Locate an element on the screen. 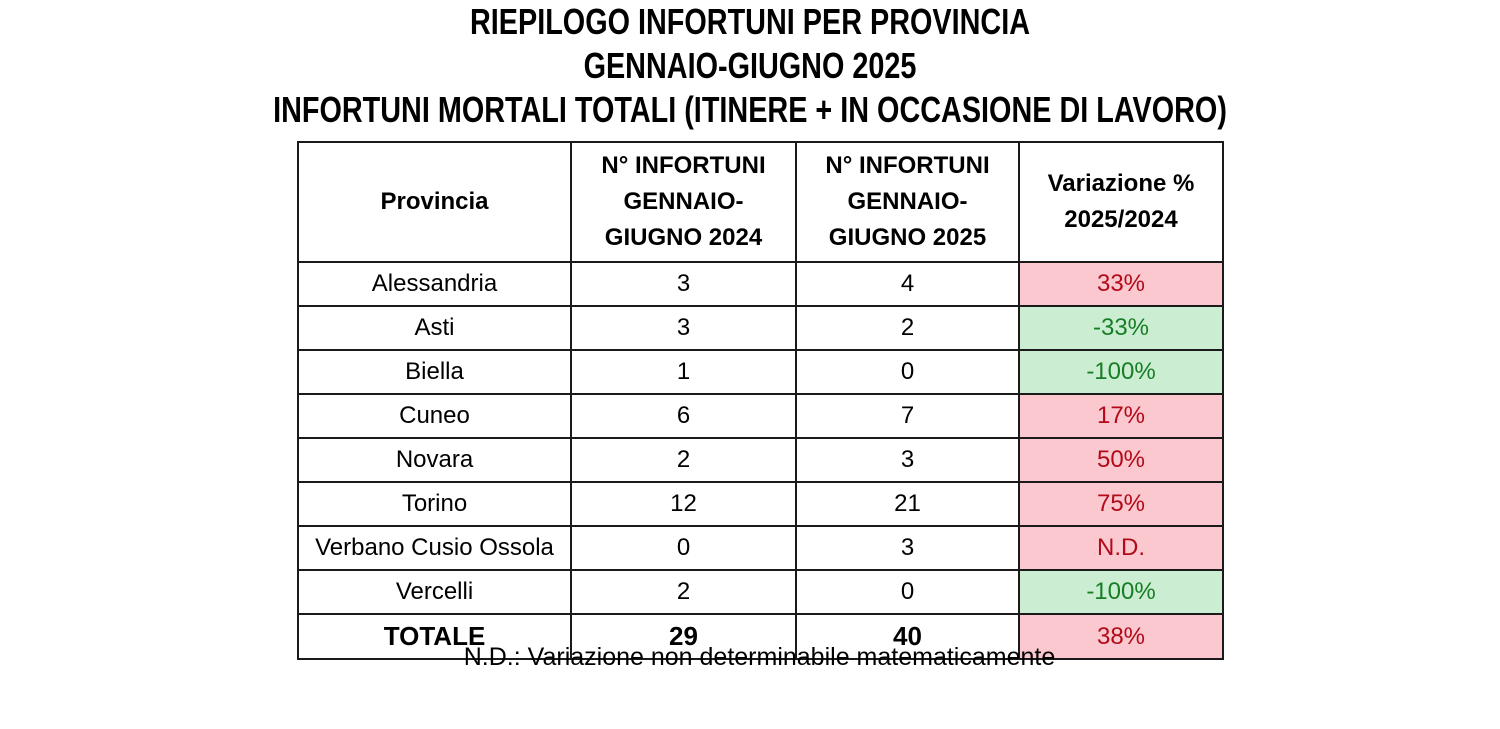 This screenshot has height=729, width=1500. table-row: Cuneo 6 7 17% is located at coordinates (760, 416).